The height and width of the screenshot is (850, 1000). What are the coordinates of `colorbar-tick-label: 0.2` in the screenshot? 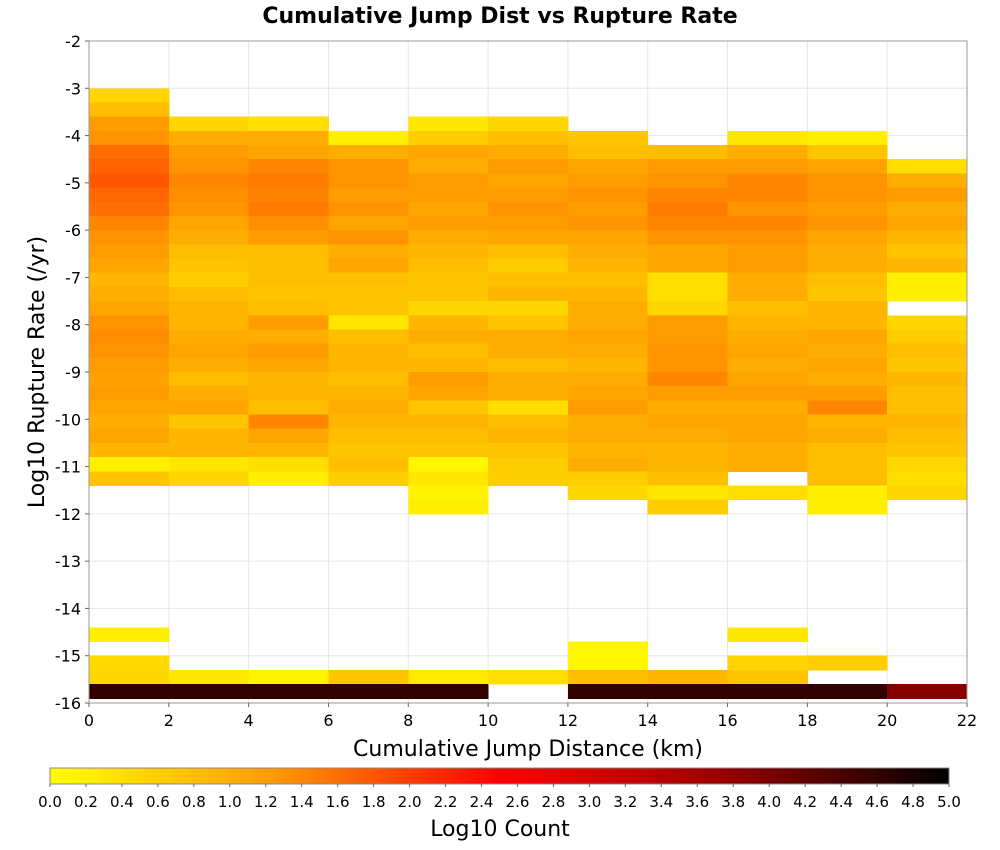 It's located at (86, 802).